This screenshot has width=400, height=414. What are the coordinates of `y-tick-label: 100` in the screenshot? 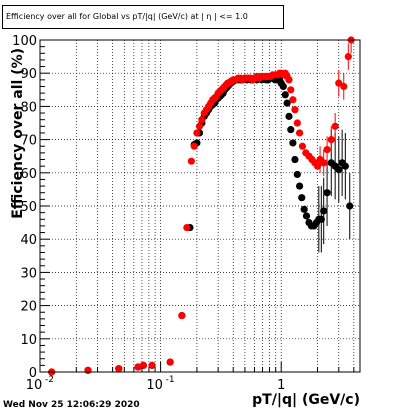 It's located at (24, 41).